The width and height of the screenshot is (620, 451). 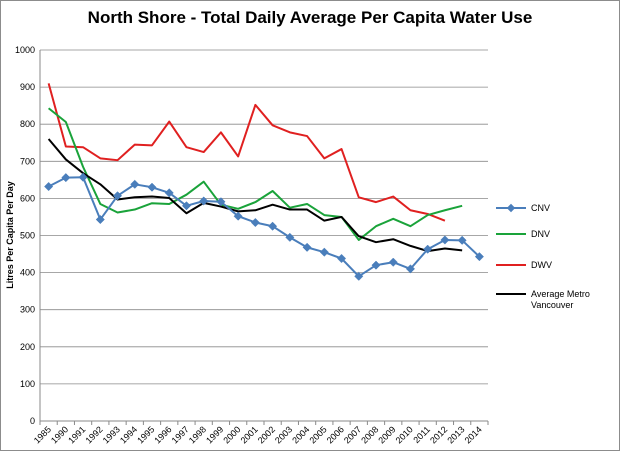 I want to click on x-tick-label: 1990, so click(x=59, y=434).